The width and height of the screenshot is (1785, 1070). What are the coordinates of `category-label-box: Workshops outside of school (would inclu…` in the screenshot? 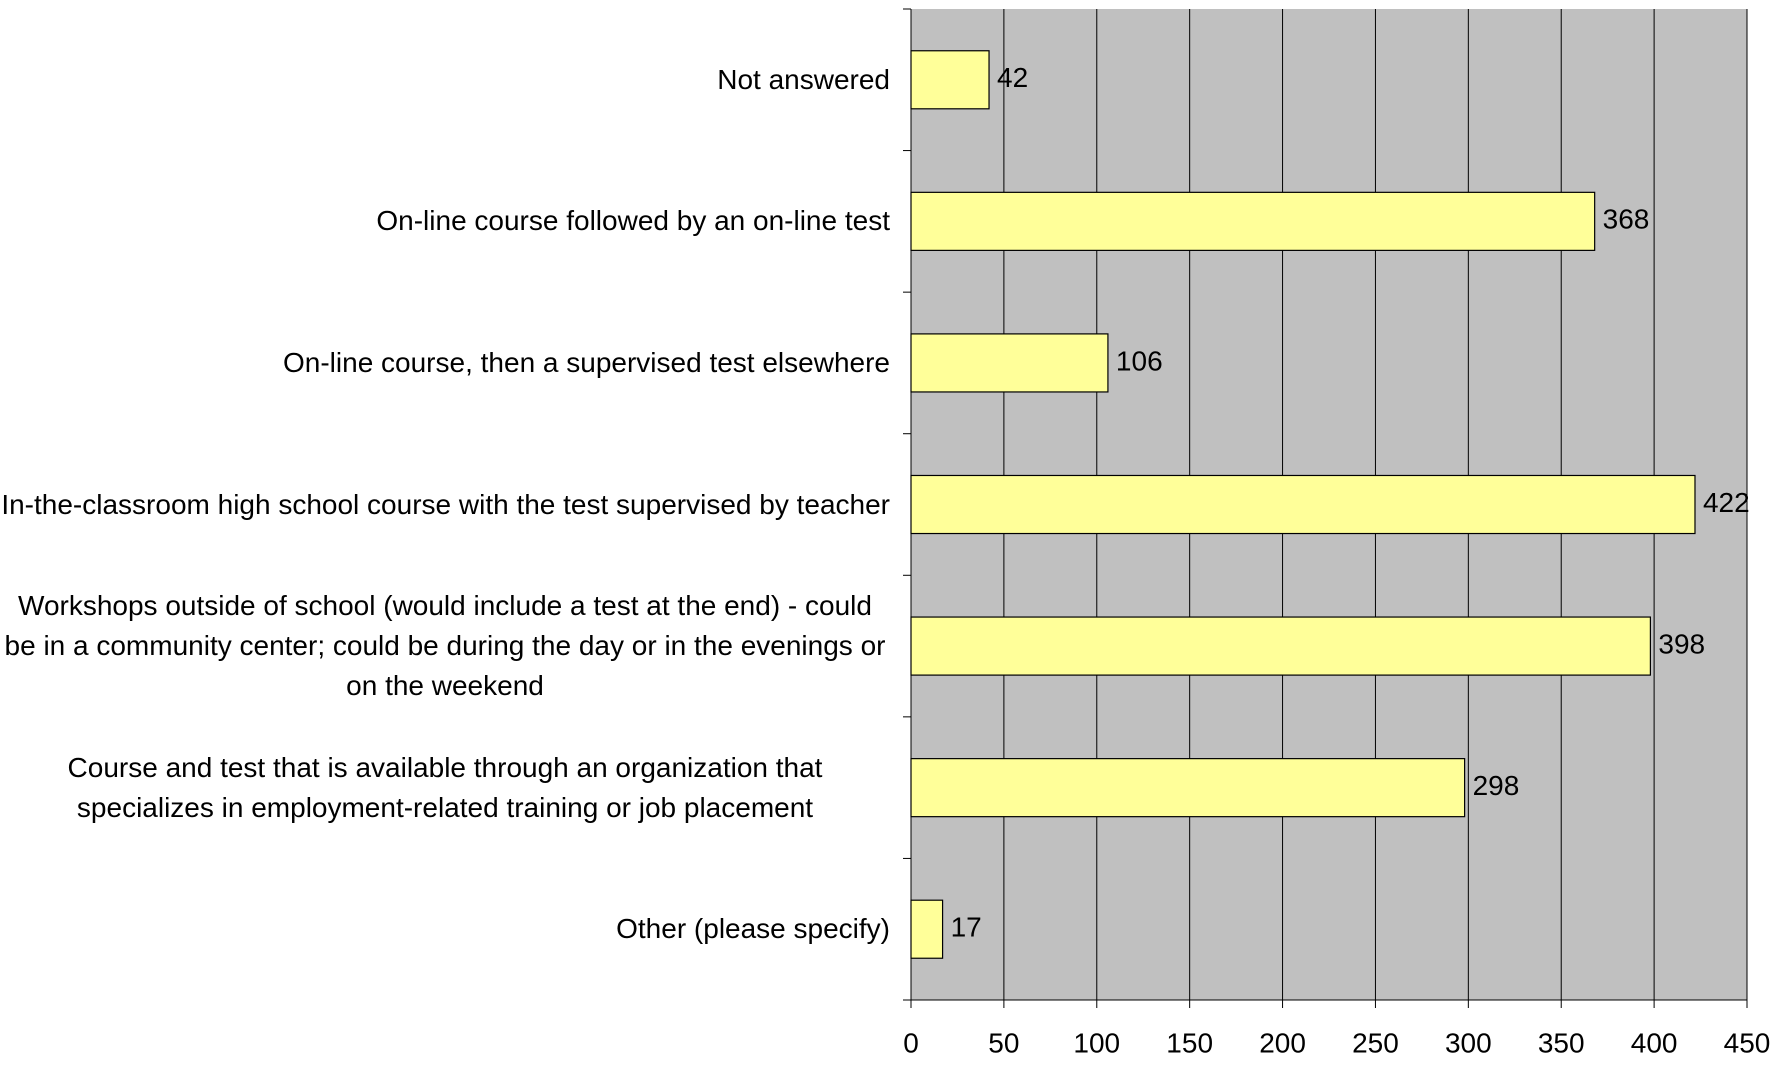 It's located at (445, 646).